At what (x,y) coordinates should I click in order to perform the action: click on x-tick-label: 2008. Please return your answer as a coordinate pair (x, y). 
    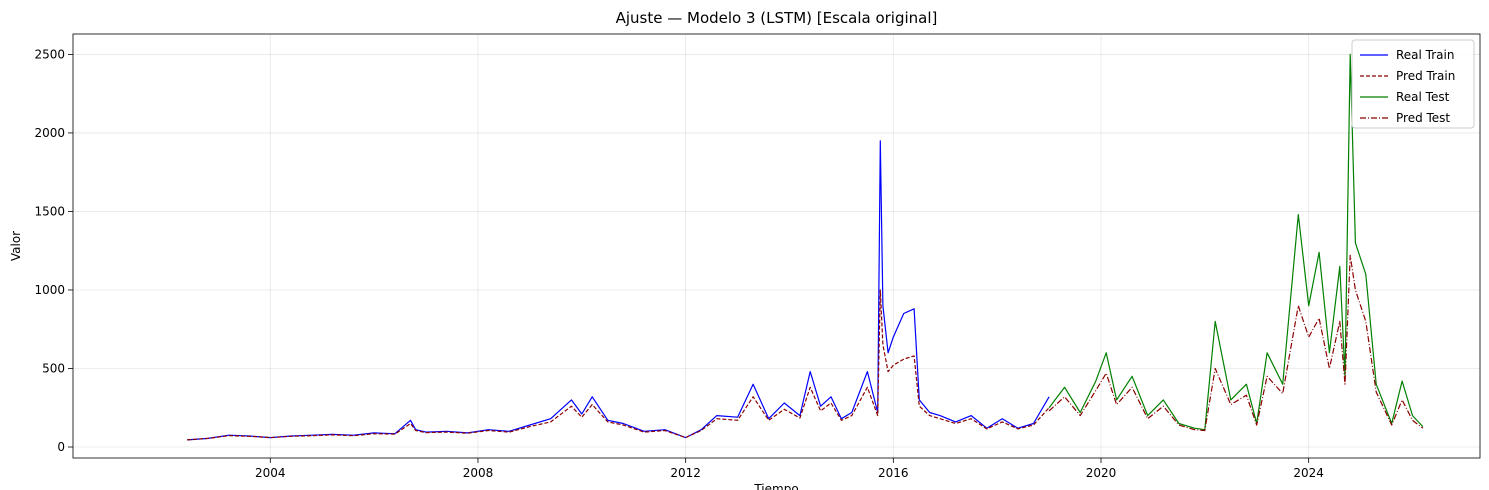
    Looking at the image, I should click on (478, 473).